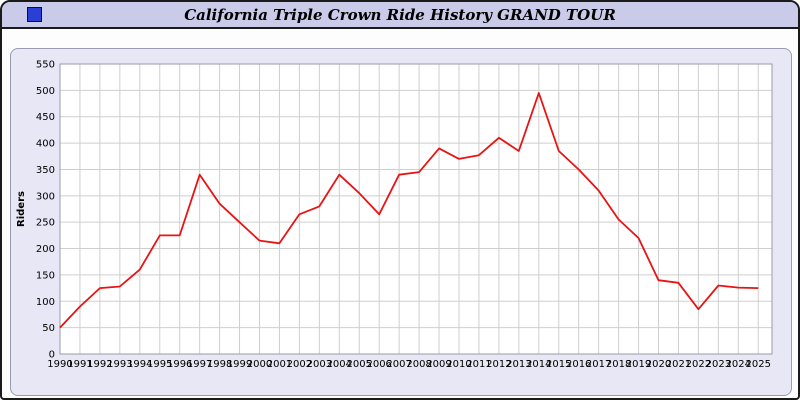 This screenshot has height=400, width=800. I want to click on x-tick-label: 2013, so click(518, 364).